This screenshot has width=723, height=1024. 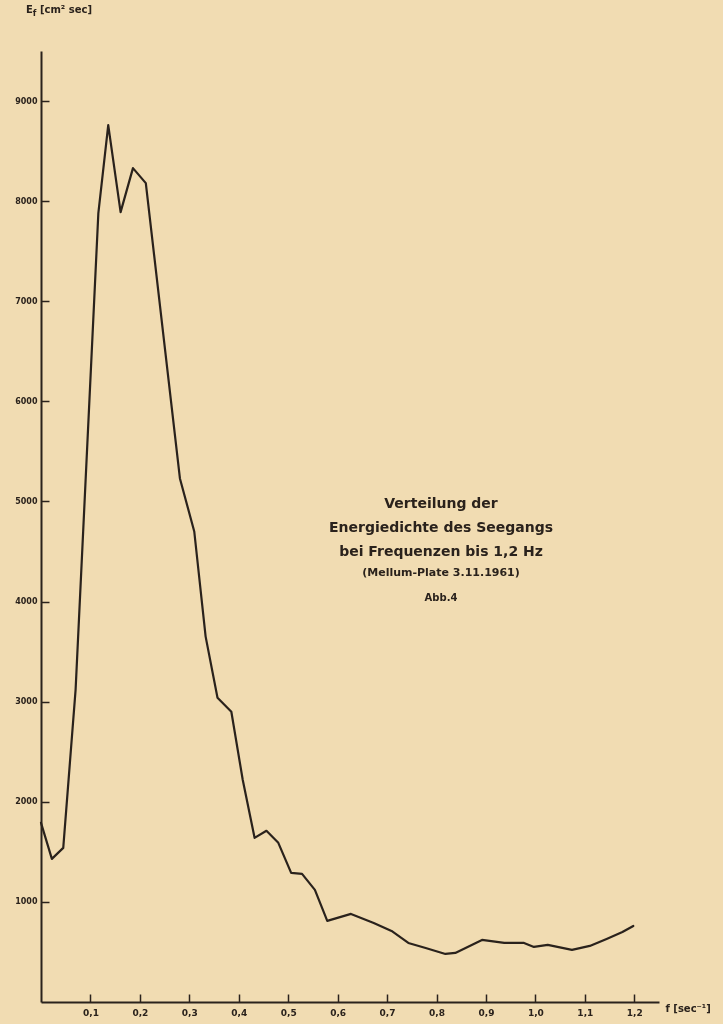 What do you see at coordinates (288, 1012) in the screenshot?
I see `x-tick-label: 0,5` at bounding box center [288, 1012].